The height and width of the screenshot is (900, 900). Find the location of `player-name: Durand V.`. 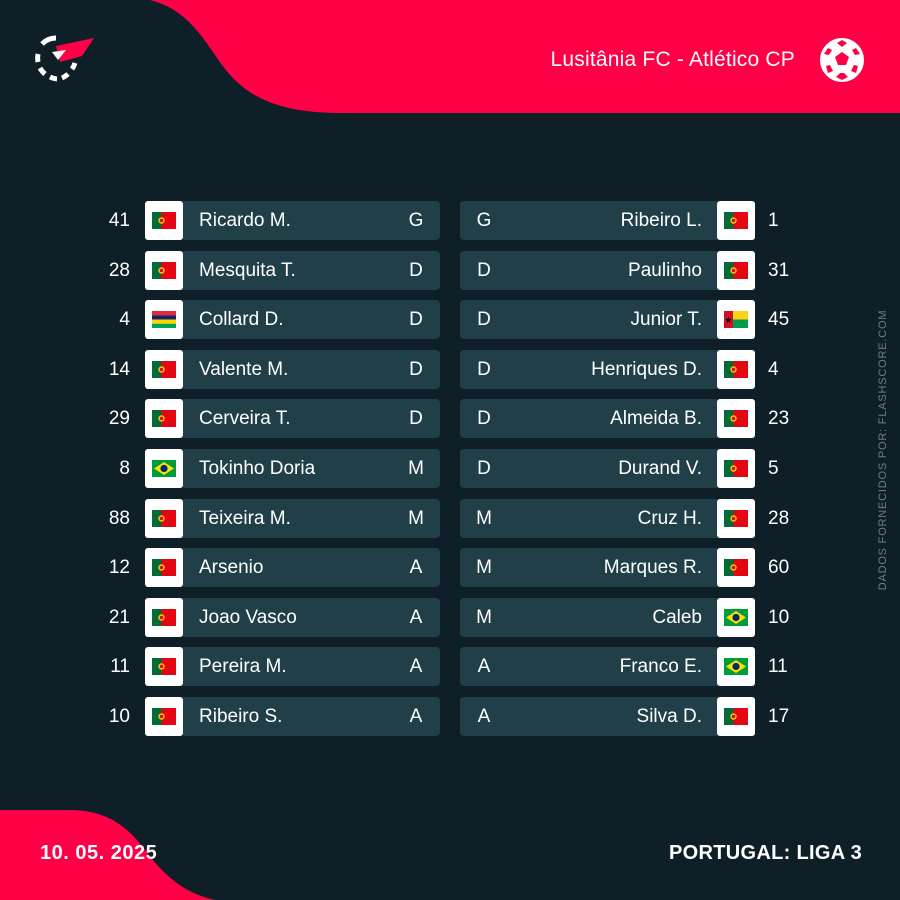

player-name: Durand V. is located at coordinates (660, 468).